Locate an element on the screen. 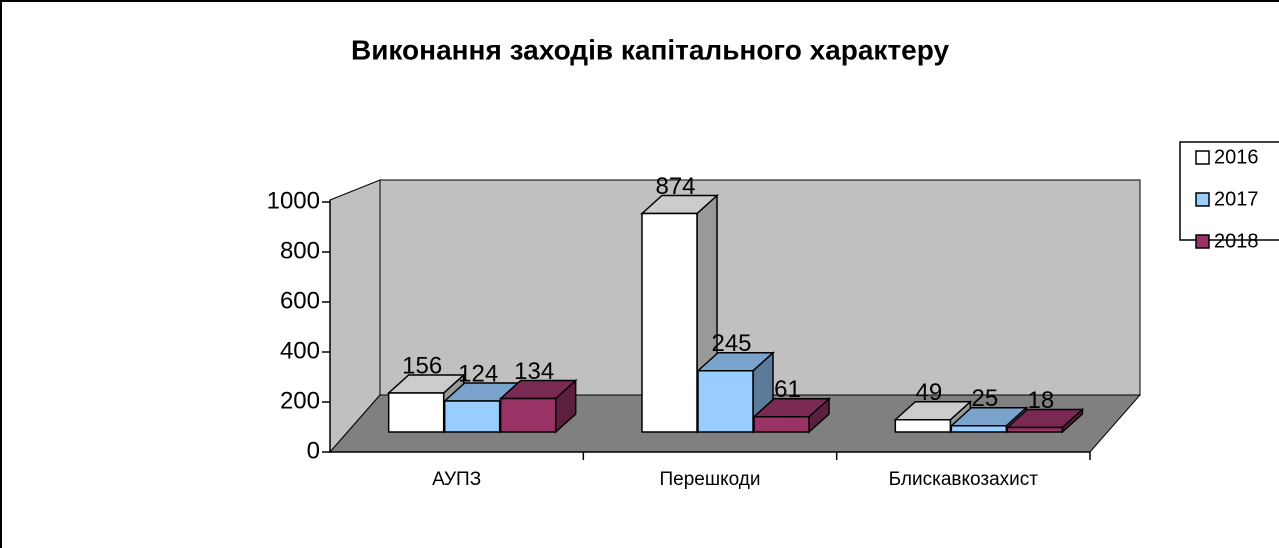 This screenshot has width=1279, height=548. data-label: 156 is located at coordinates (422, 365).